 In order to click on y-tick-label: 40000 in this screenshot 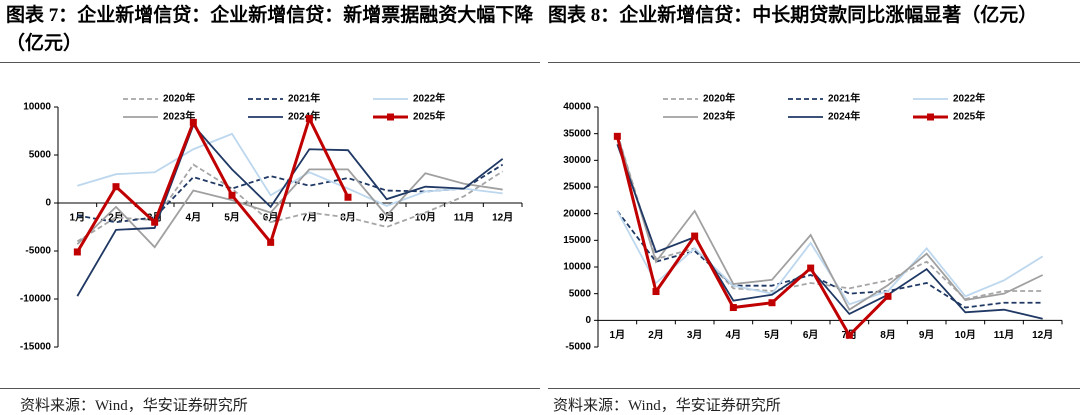, I will do `click(577, 107)`.